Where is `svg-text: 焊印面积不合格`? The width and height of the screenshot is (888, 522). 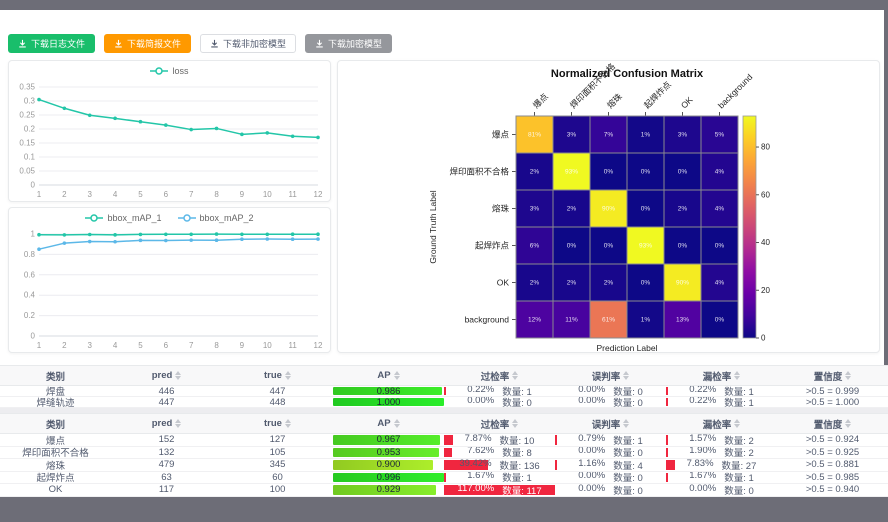 svg-text: 焊印面积不合格 is located at coordinates (479, 172).